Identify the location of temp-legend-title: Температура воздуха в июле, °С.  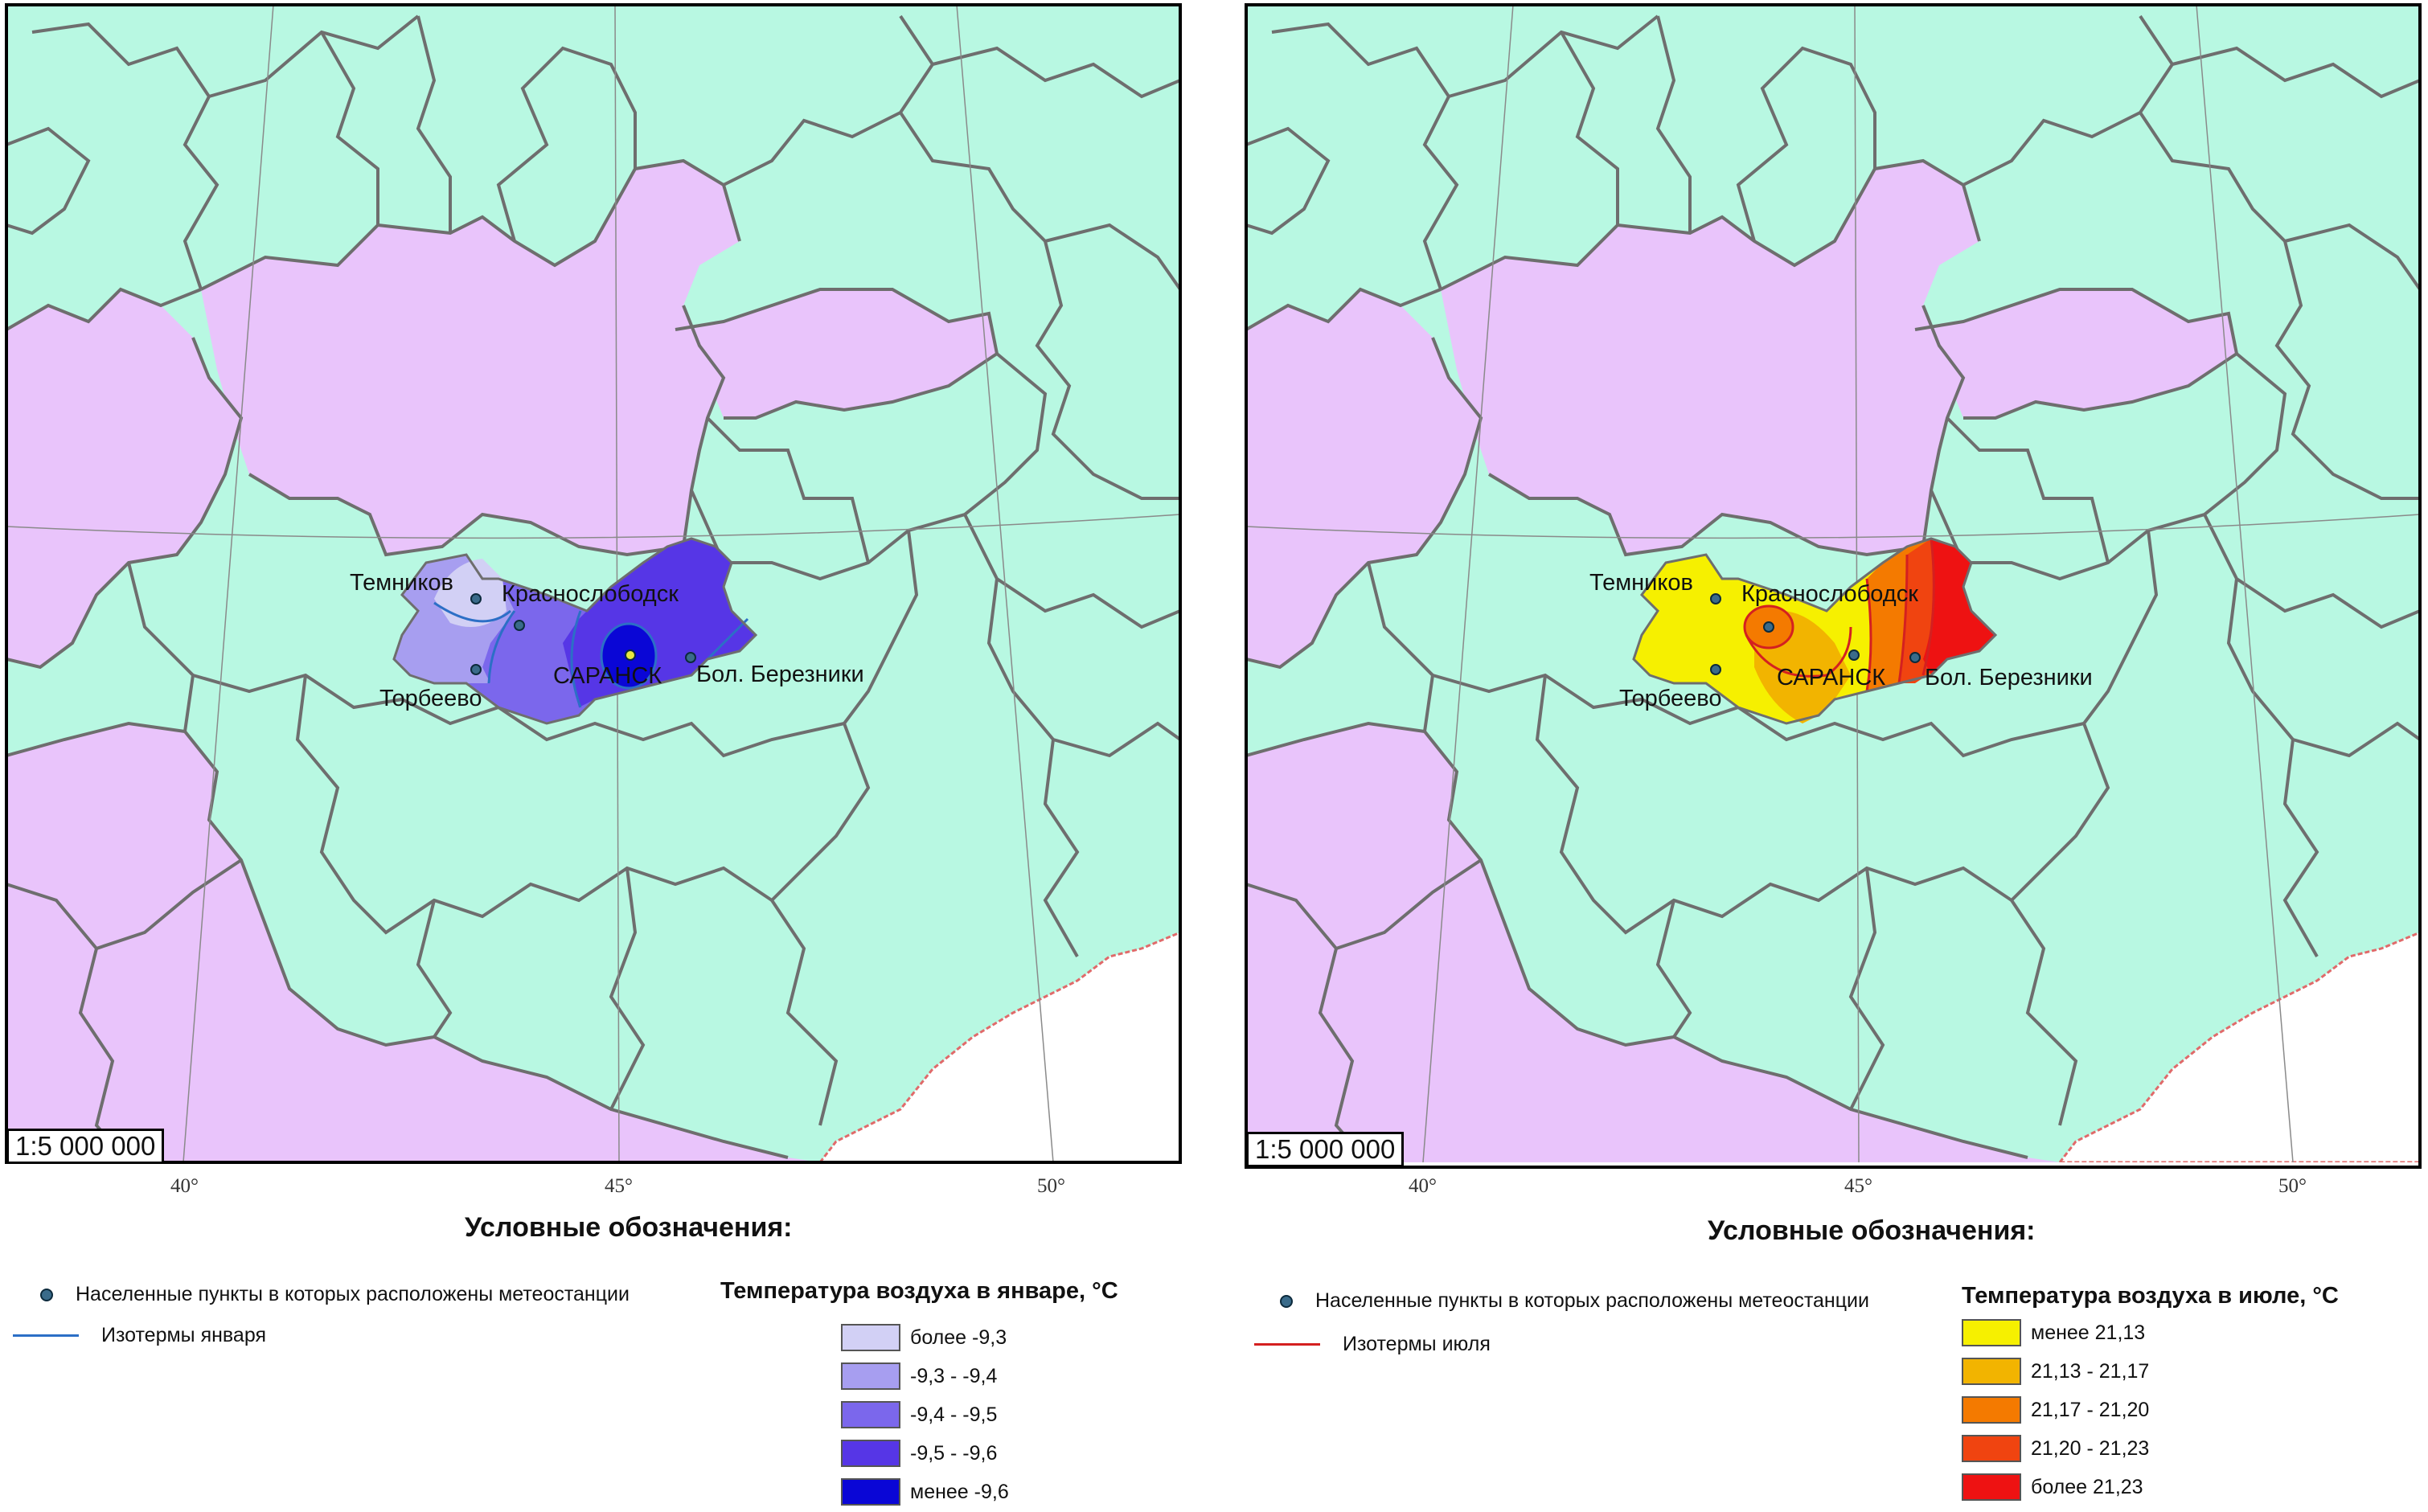
(2150, 1296).